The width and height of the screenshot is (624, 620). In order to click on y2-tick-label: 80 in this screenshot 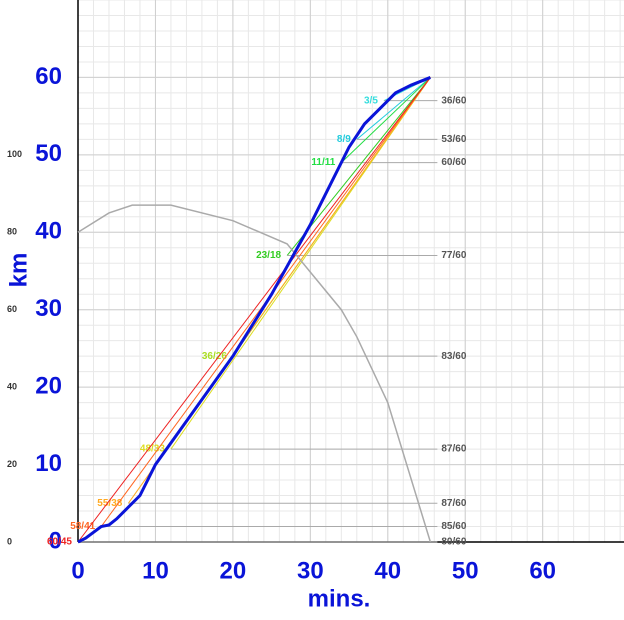, I will do `click(12, 232)`.